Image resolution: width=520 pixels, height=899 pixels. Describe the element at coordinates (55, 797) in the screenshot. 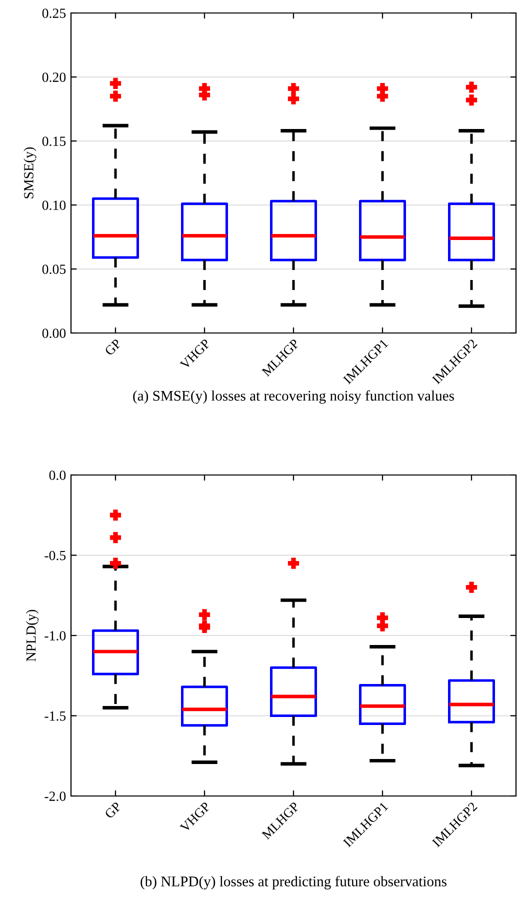

I see `y-tick-label: -2.0` at that location.